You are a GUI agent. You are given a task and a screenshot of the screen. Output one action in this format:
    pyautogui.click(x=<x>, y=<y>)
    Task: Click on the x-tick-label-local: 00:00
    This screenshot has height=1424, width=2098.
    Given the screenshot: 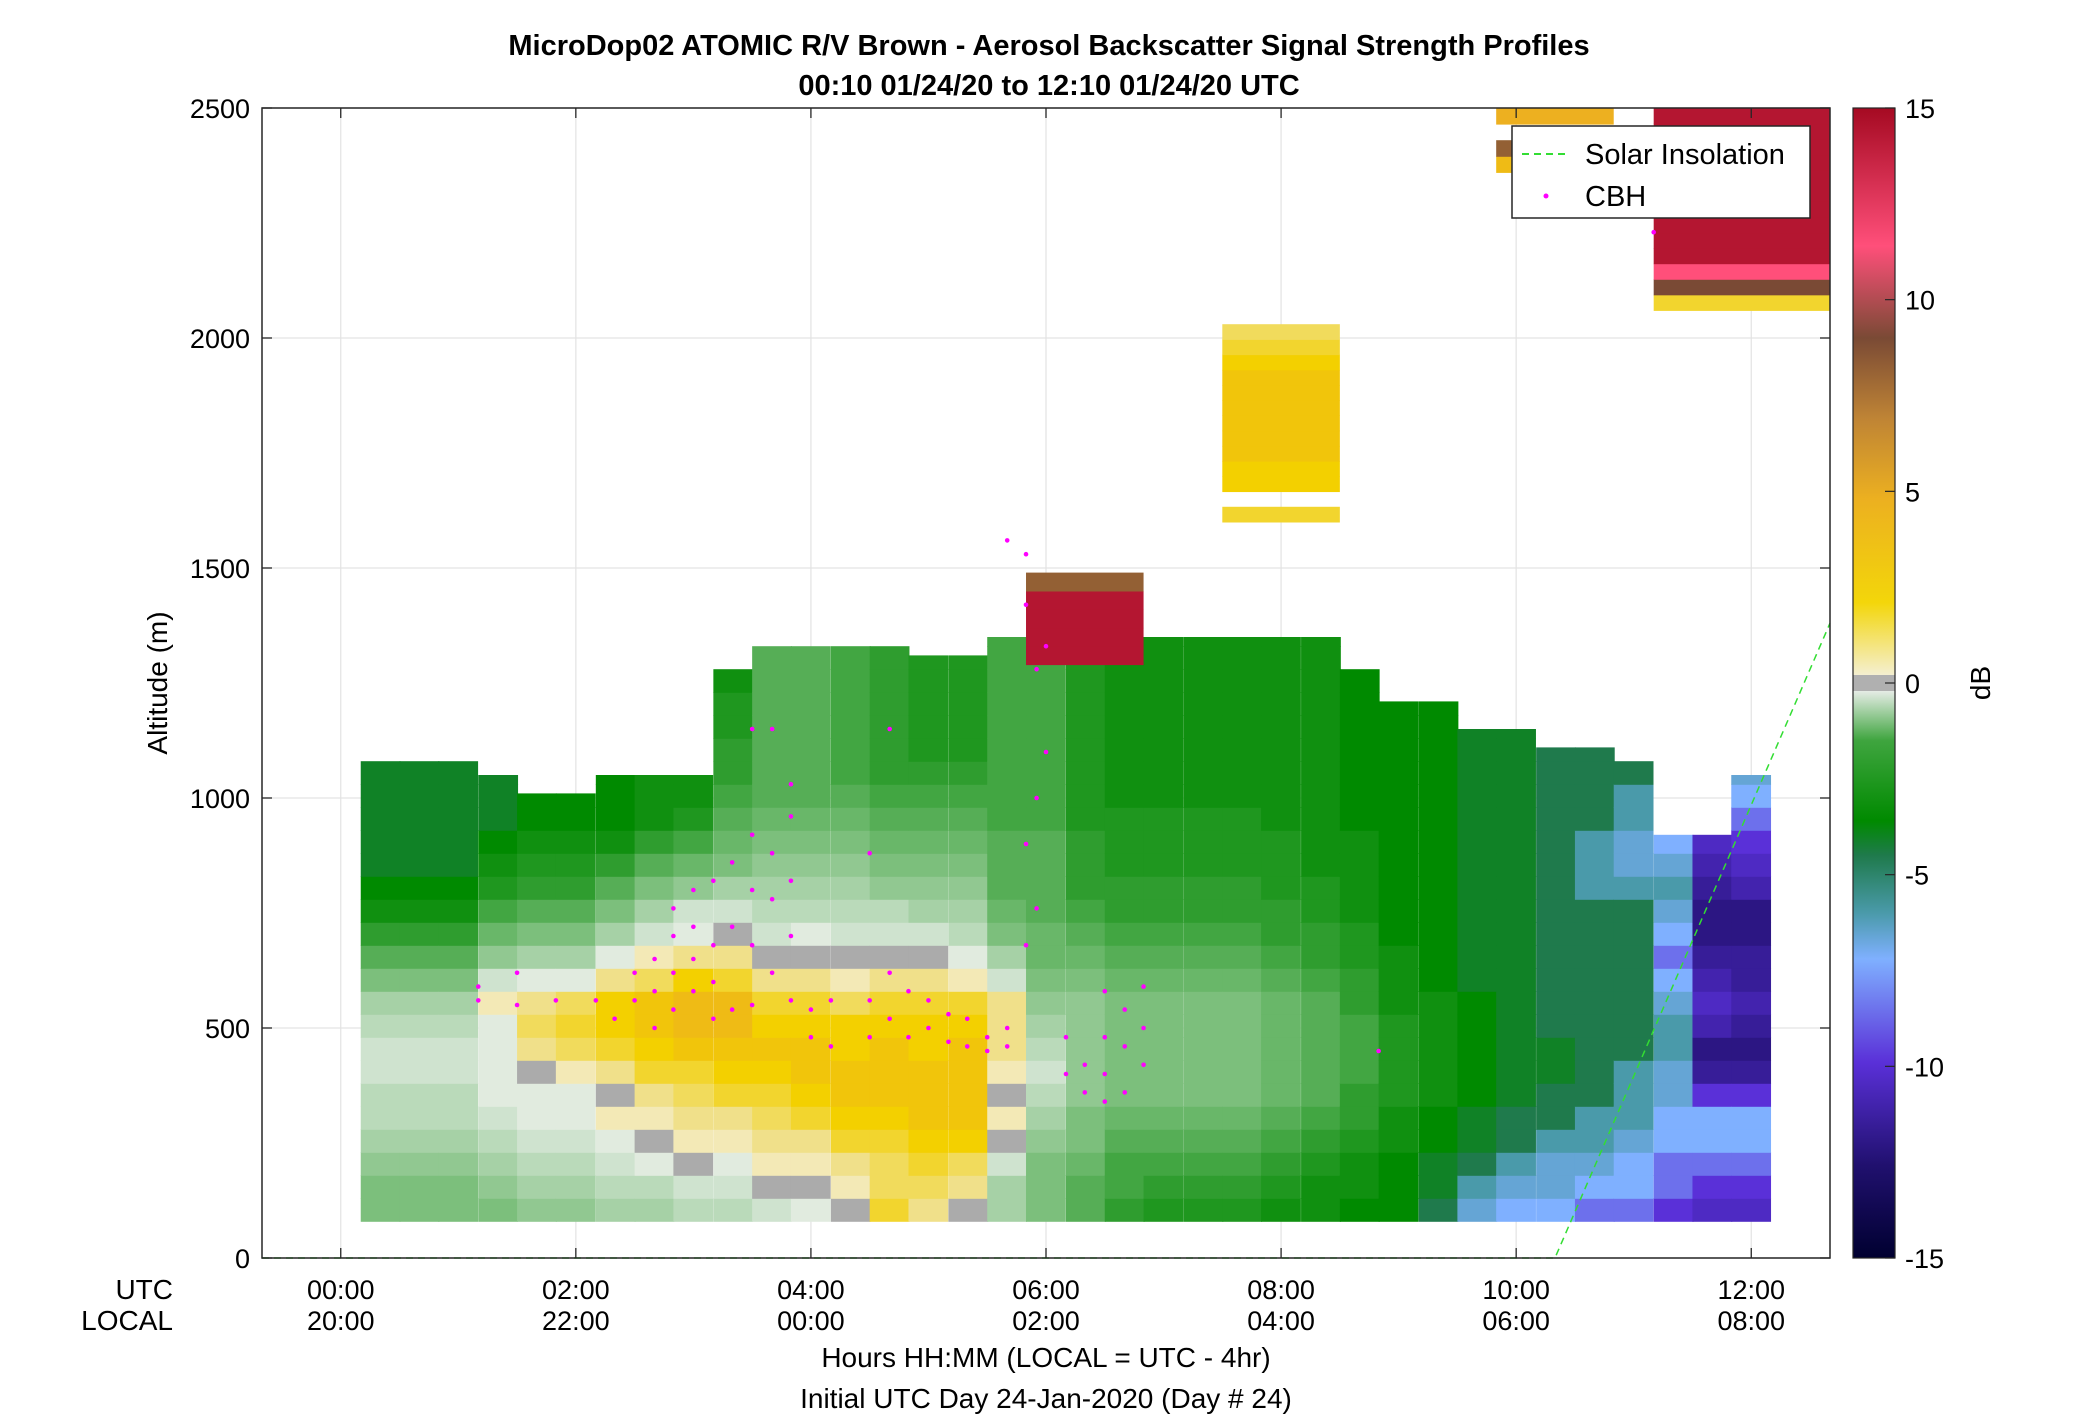 What is the action you would take?
    pyautogui.click(x=811, y=1321)
    